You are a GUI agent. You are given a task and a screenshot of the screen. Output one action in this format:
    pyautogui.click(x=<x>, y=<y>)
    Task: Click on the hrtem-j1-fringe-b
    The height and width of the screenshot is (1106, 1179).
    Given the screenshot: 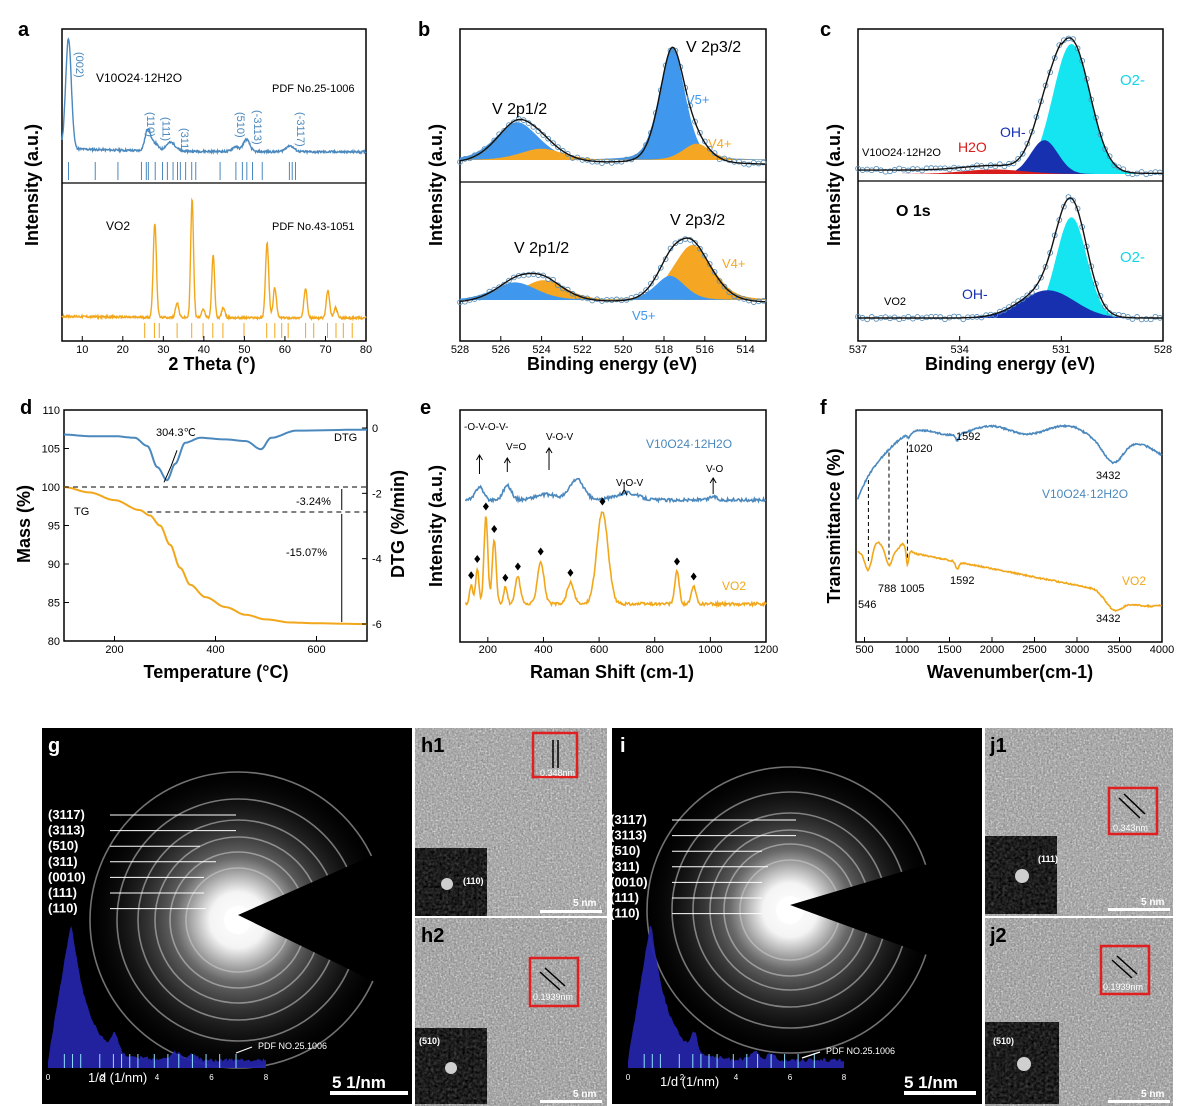 What is the action you would take?
    pyautogui.click(x=1134, y=804)
    